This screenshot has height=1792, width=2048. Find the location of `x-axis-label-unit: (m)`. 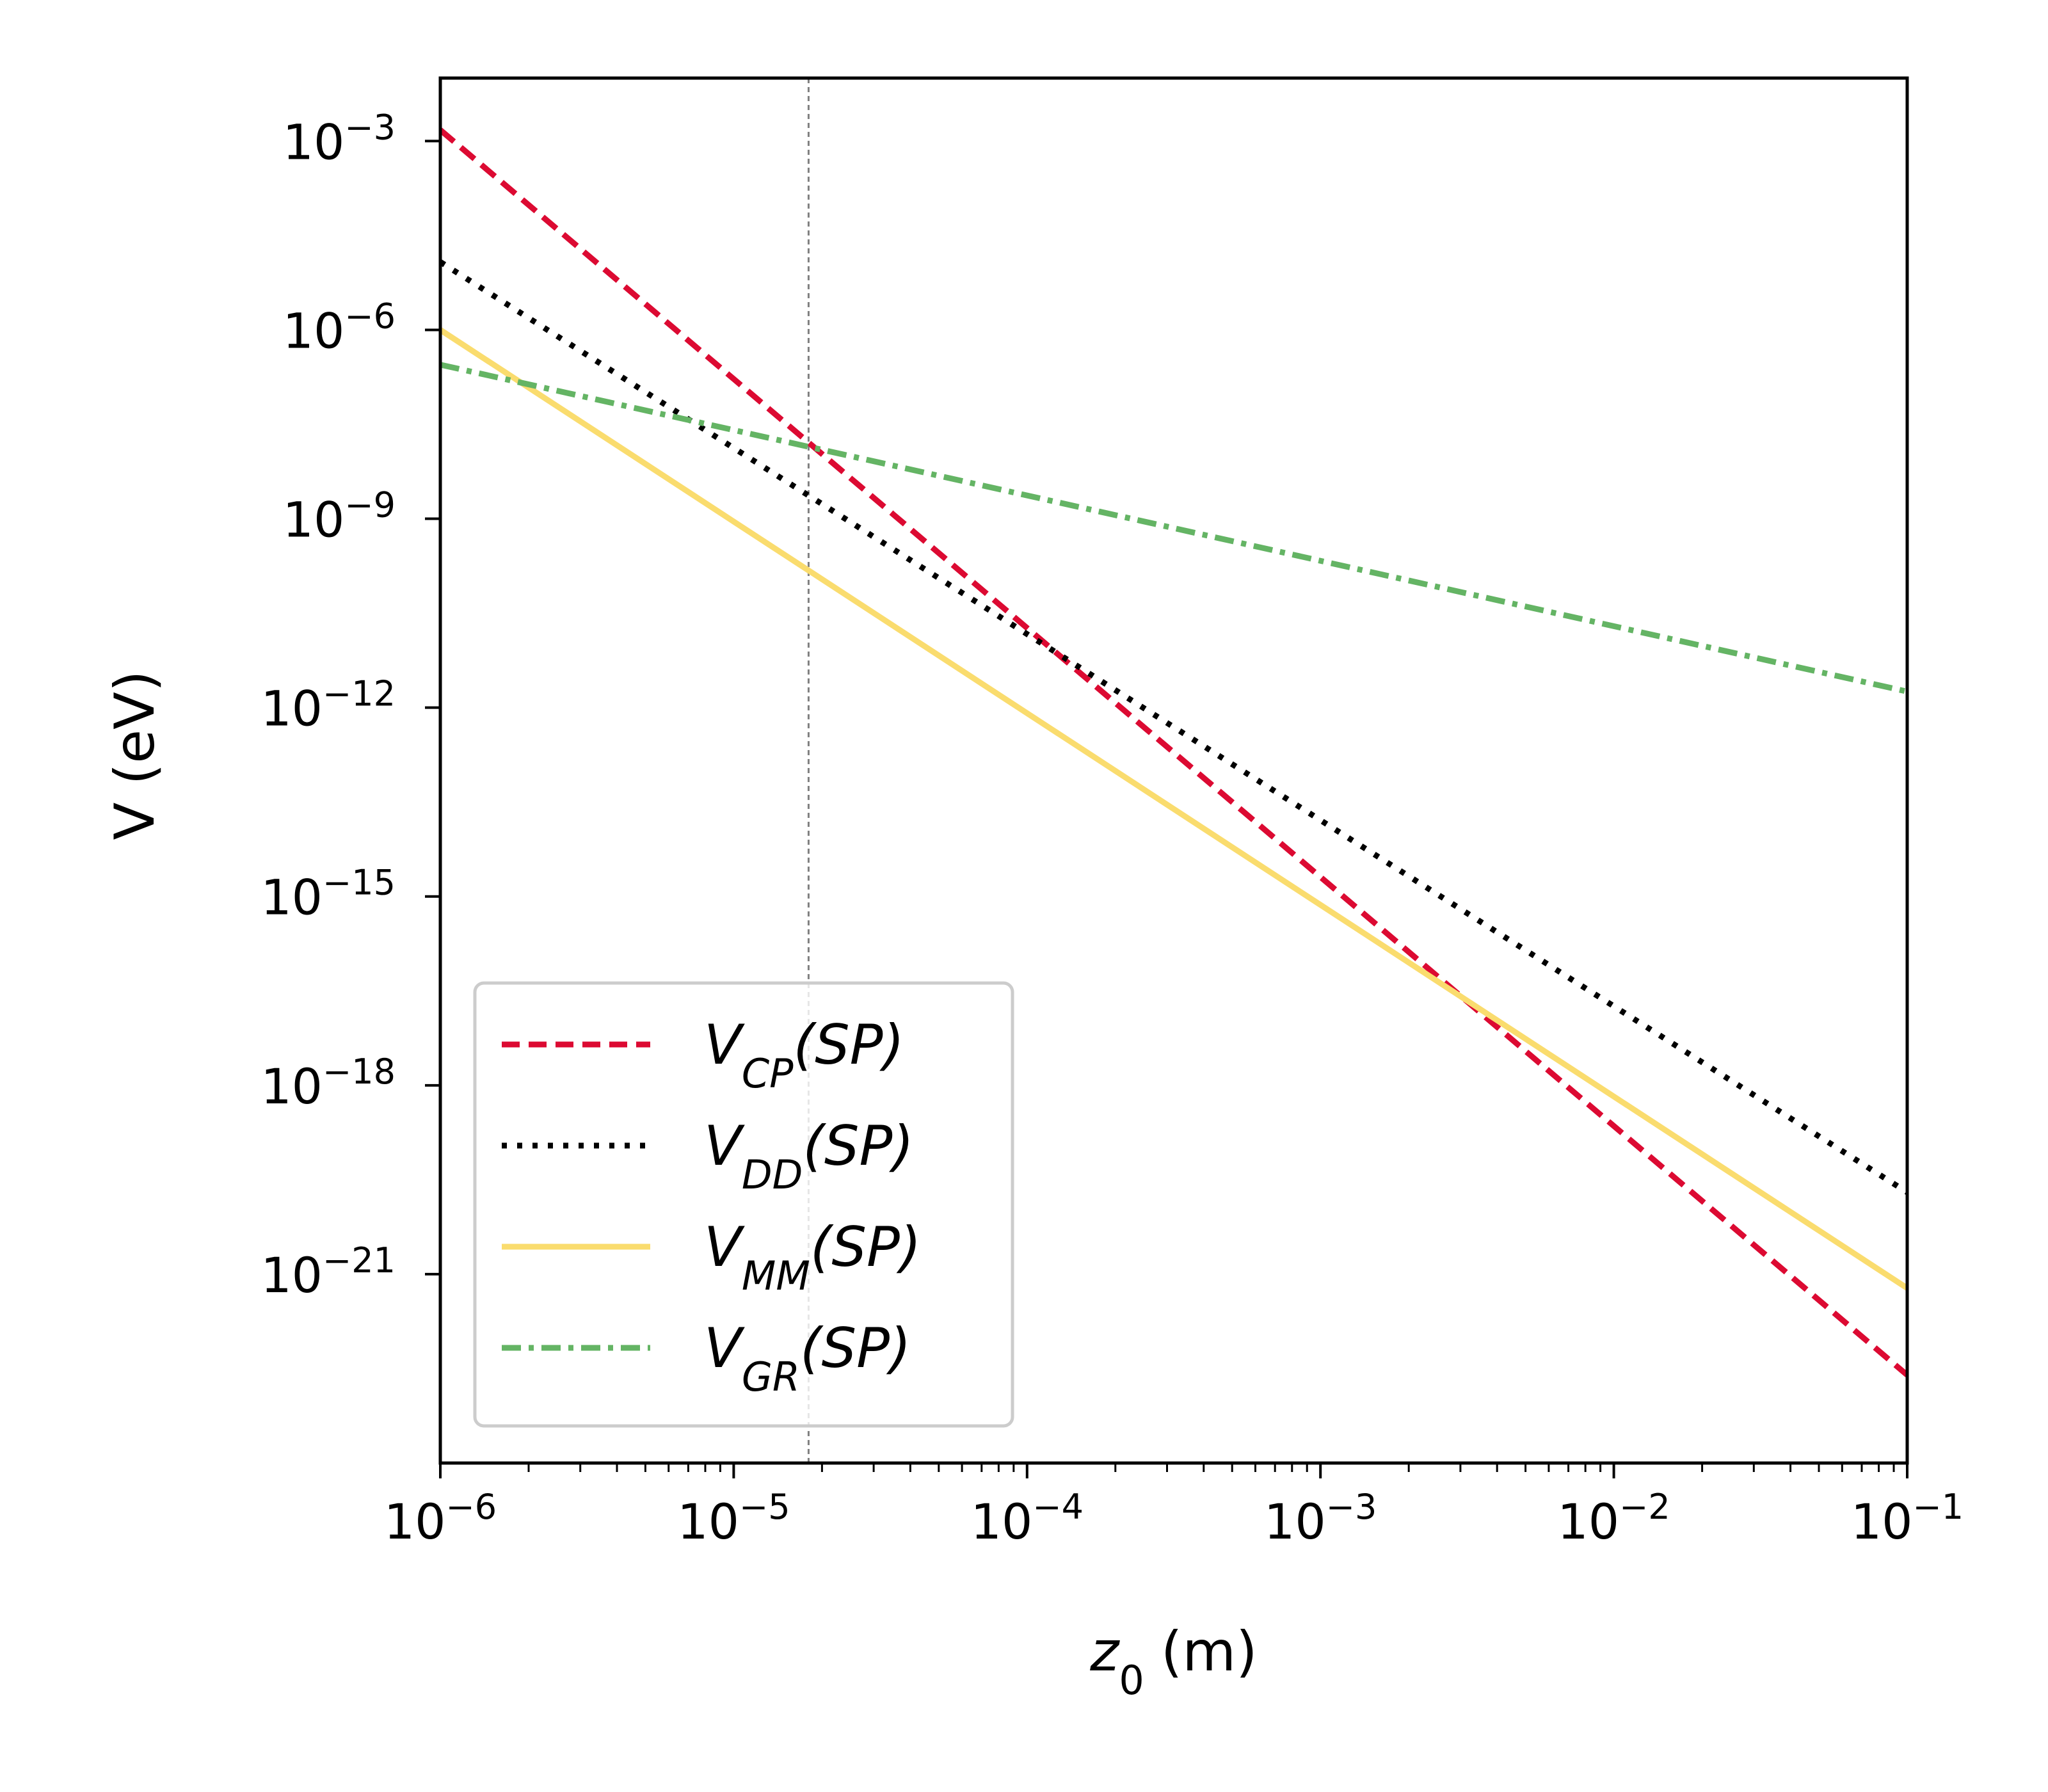

x-axis-label-unit: (m) is located at coordinates (1209, 1652).